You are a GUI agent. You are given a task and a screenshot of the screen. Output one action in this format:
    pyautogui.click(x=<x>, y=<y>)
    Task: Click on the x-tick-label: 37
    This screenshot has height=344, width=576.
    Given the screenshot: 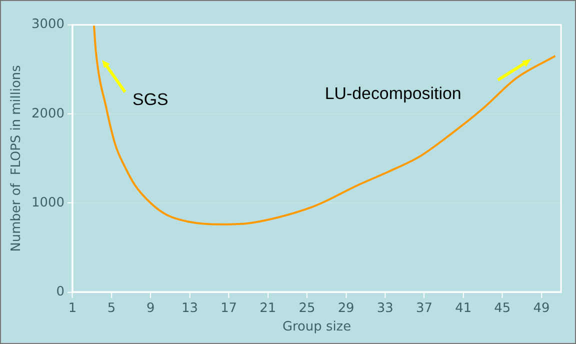 What is the action you would take?
    pyautogui.click(x=424, y=308)
    